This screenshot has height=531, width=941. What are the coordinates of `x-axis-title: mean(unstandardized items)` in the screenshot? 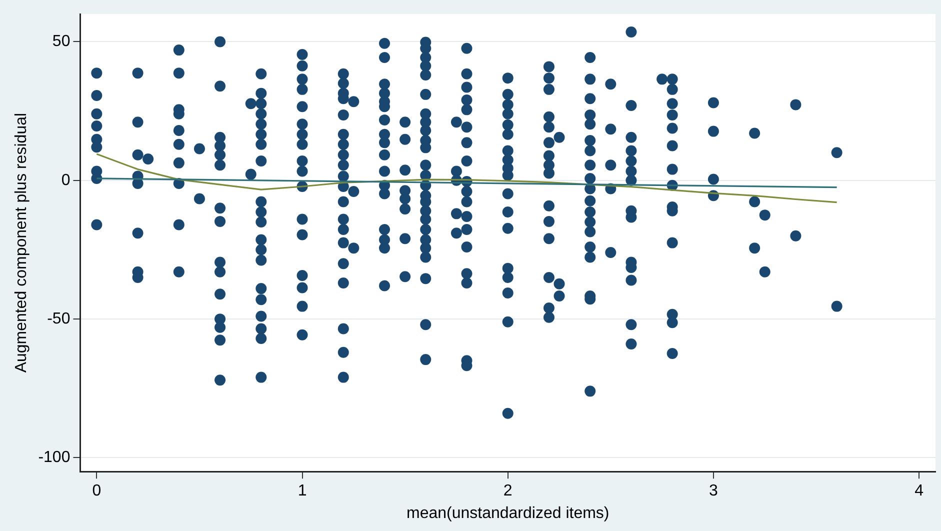 It's located at (508, 513).